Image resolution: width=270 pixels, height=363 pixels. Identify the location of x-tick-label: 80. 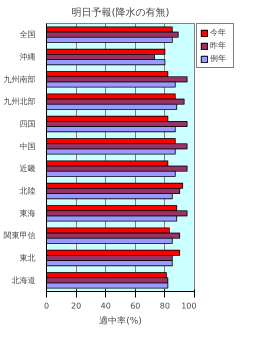
(165, 306).